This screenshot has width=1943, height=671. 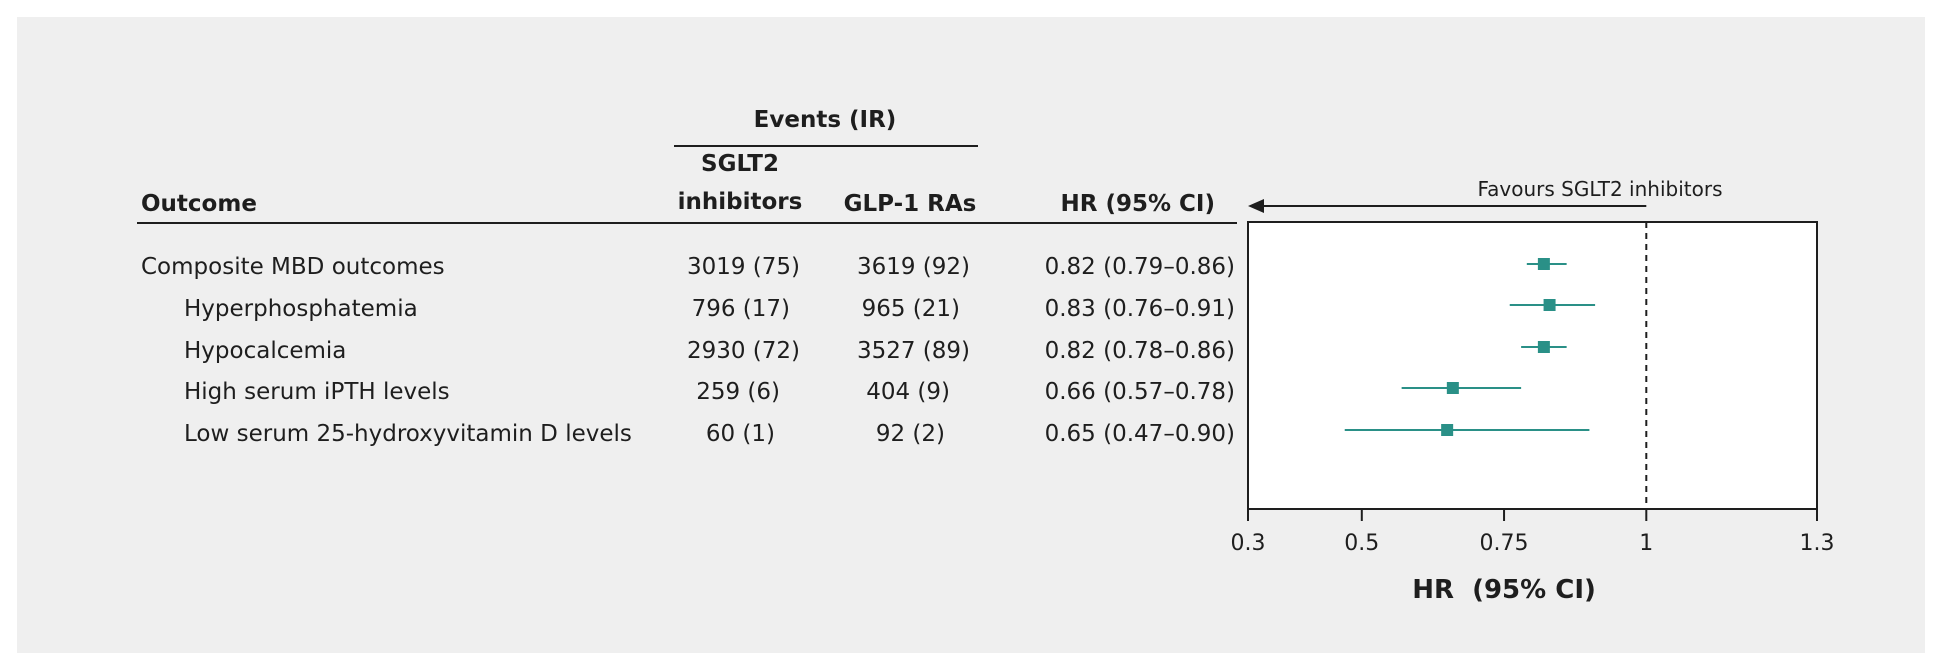 What do you see at coordinates (1470, 347) in the screenshot?
I see `plot-marks` at bounding box center [1470, 347].